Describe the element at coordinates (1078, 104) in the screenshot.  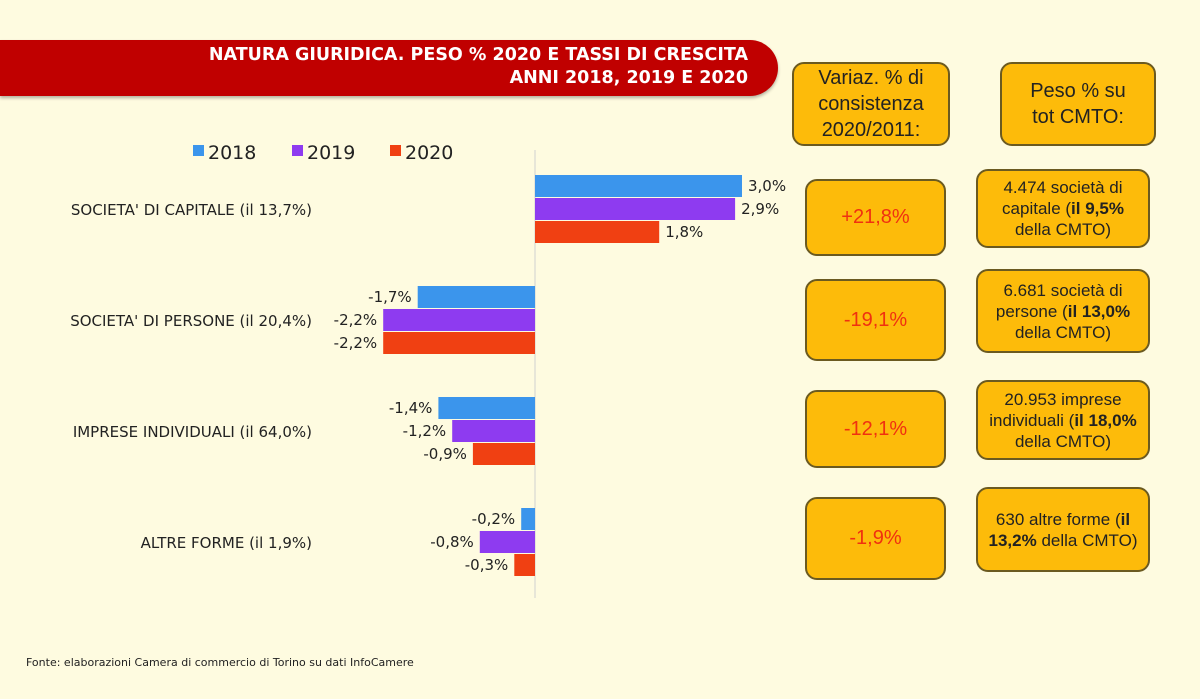
I see `weight-header: Peso % su tot CMTO:` at that location.